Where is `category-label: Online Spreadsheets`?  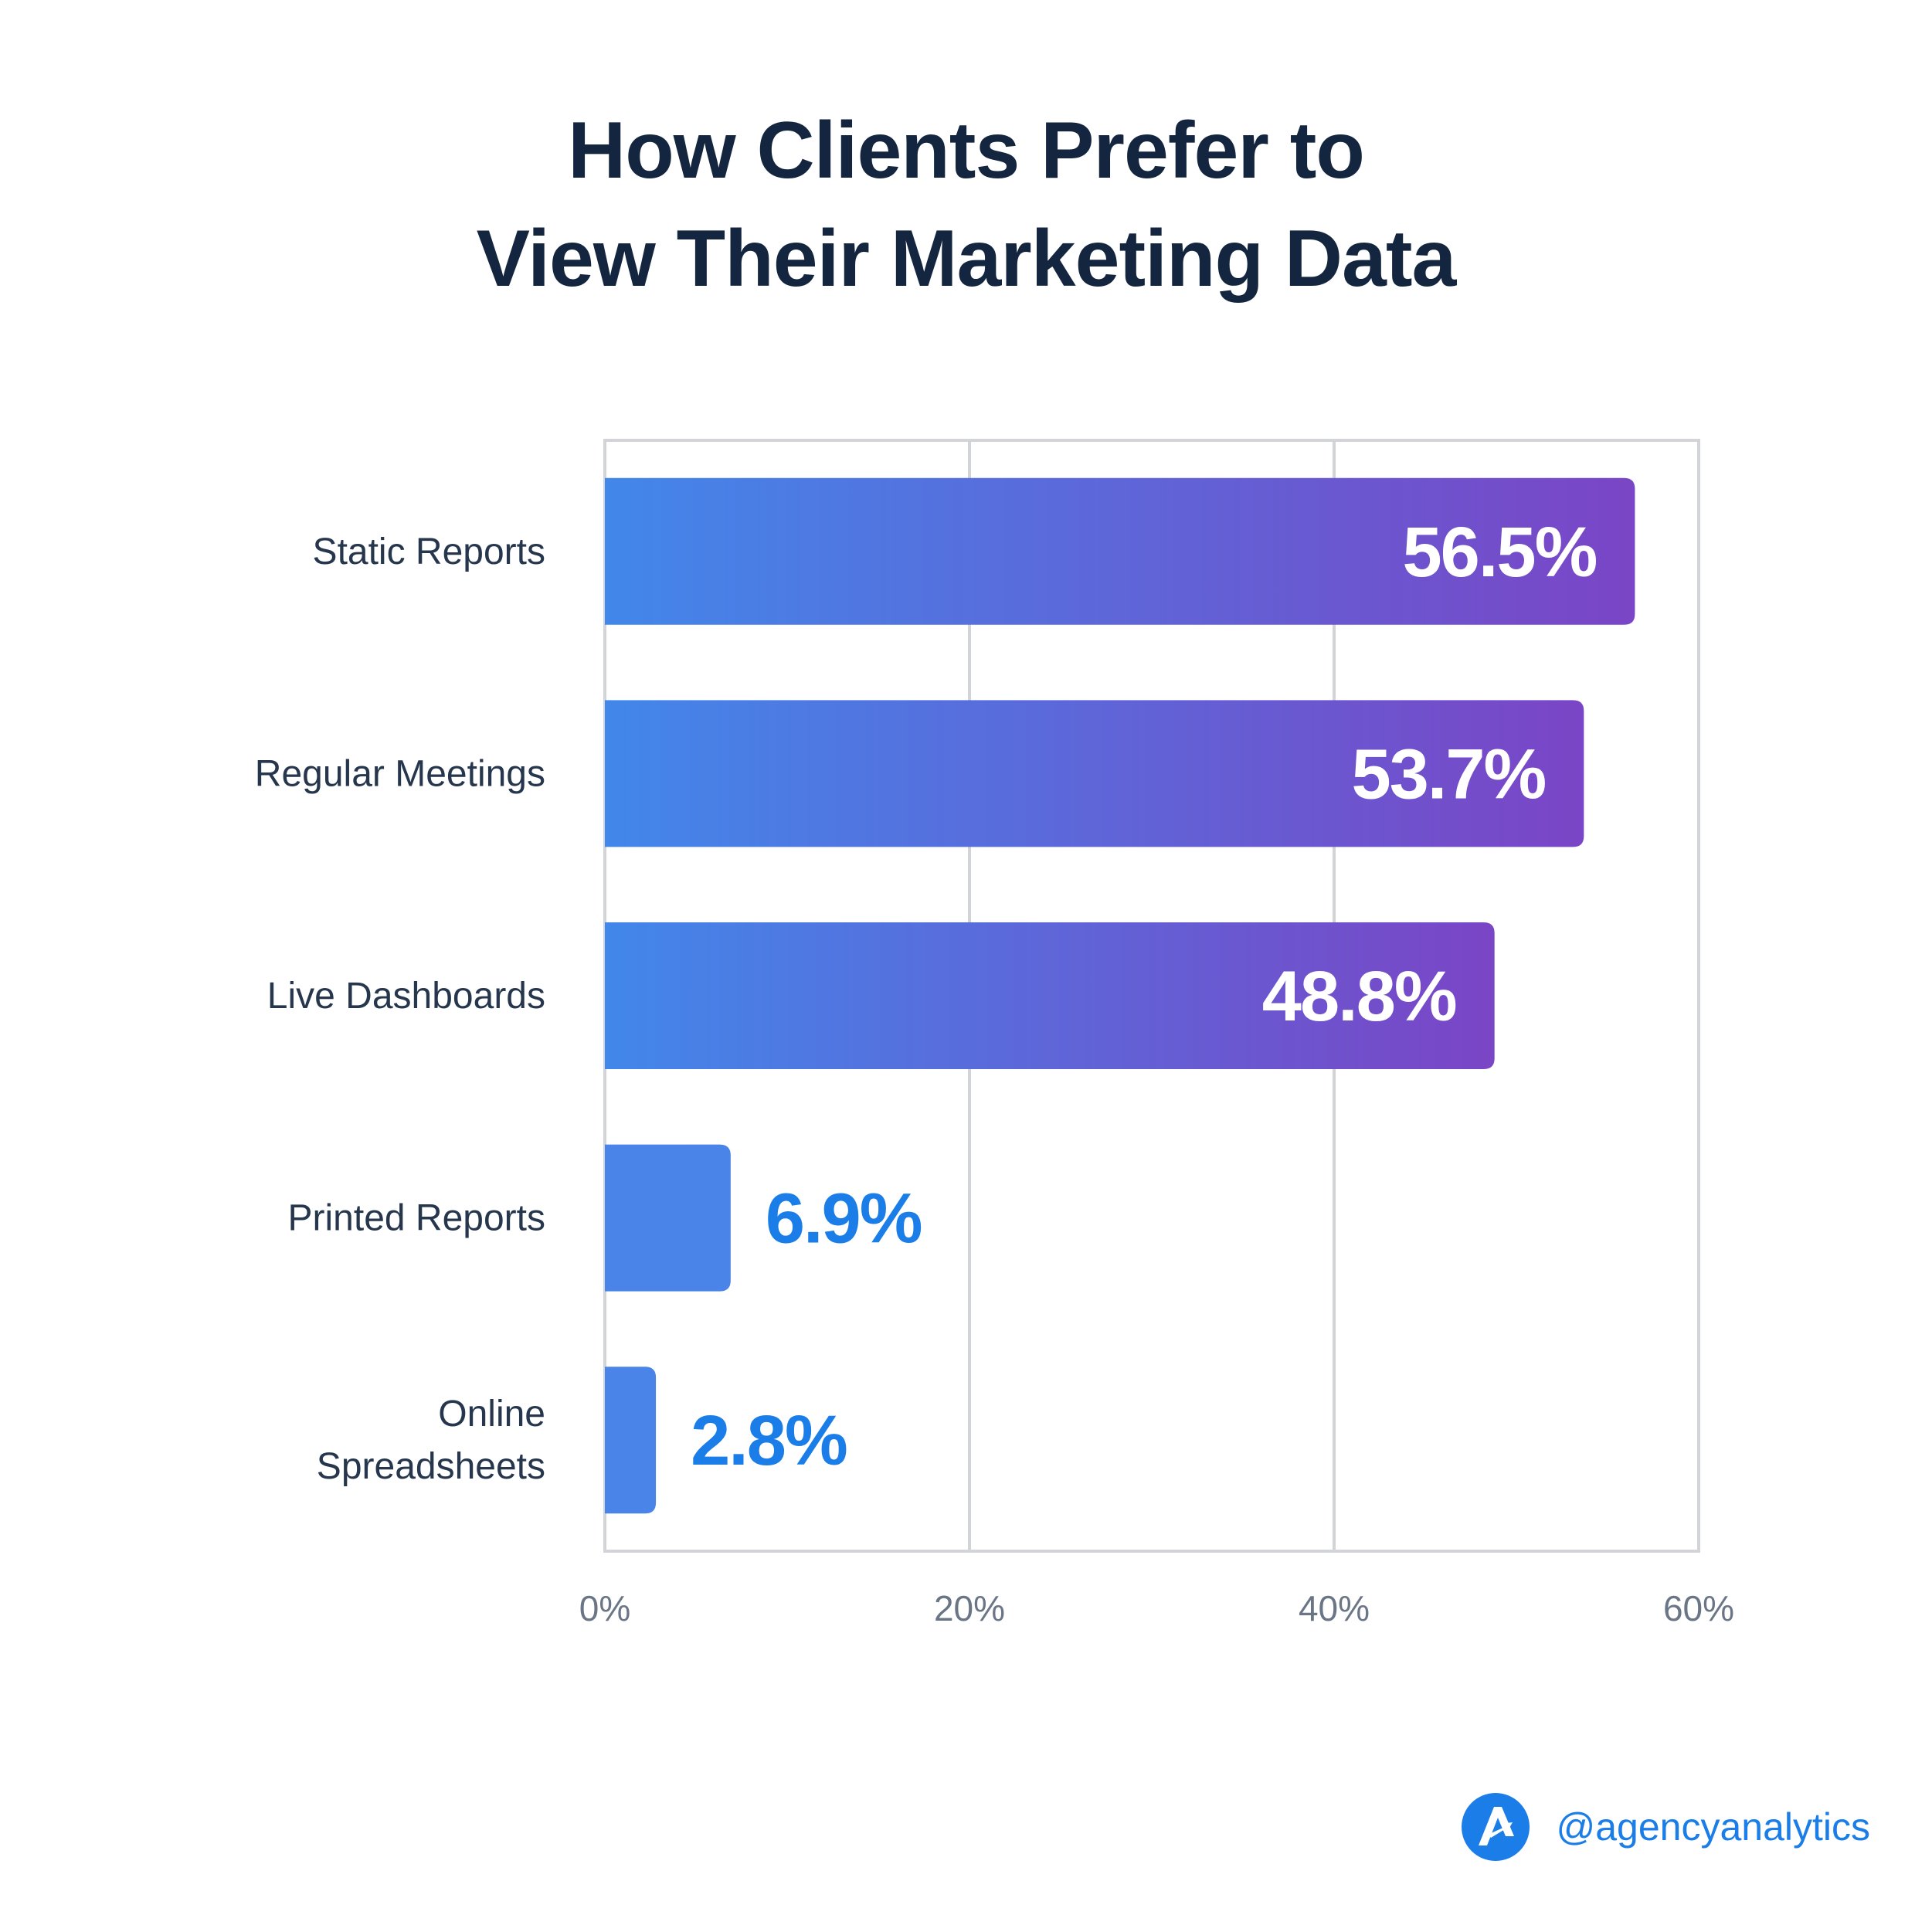
category-label: Online Spreadsheets is located at coordinates (431, 1440).